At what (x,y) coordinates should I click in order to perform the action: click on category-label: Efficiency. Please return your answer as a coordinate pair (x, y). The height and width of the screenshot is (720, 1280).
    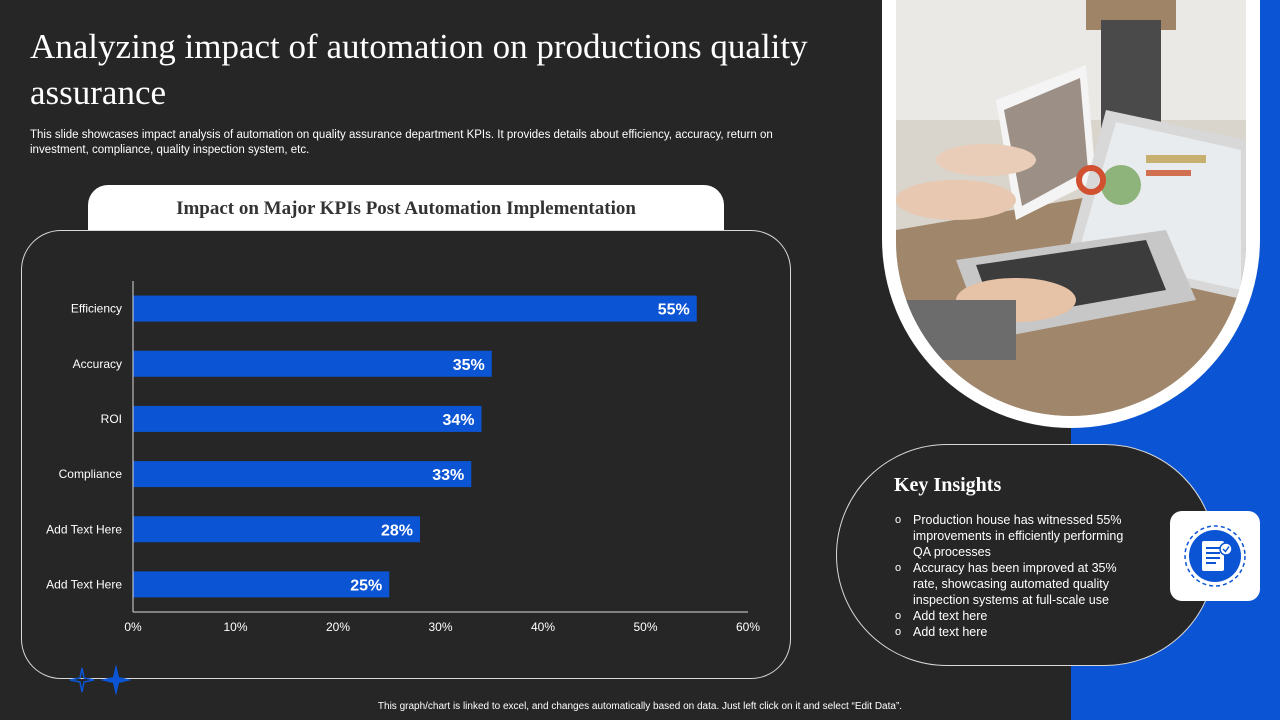
    Looking at the image, I should click on (96, 309).